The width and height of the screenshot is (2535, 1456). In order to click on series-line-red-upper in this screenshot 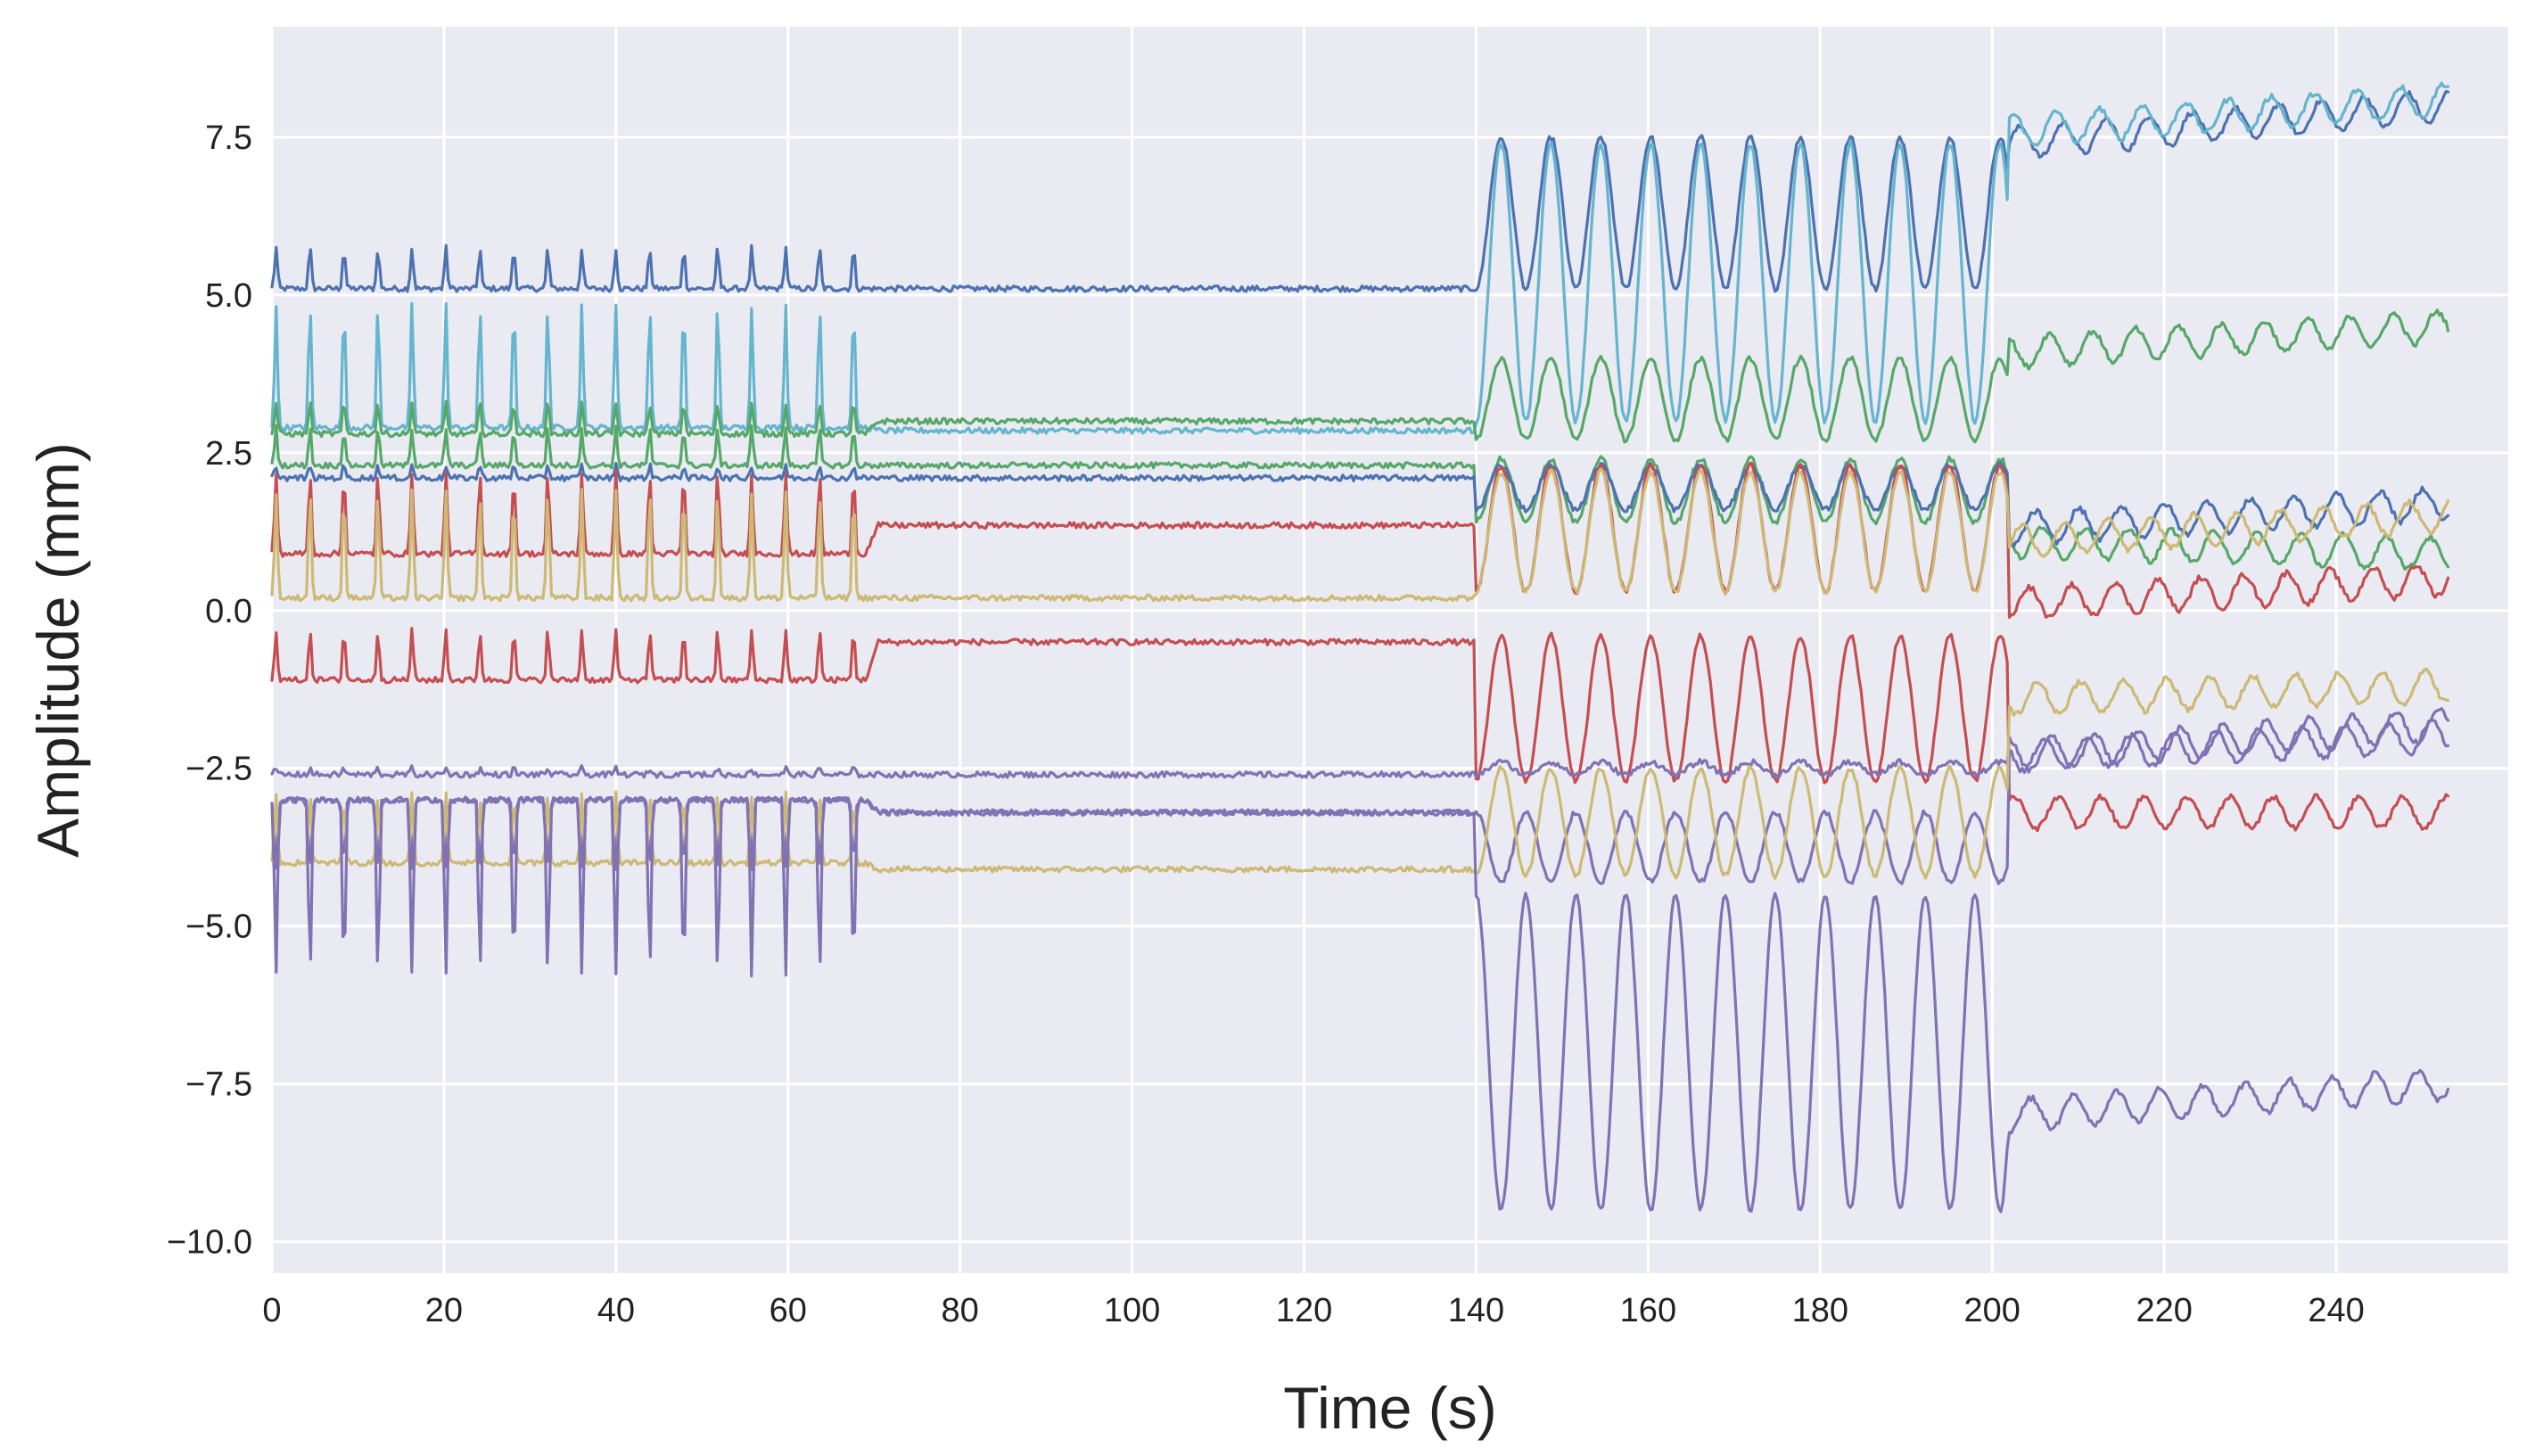, I will do `click(1360, 540)`.